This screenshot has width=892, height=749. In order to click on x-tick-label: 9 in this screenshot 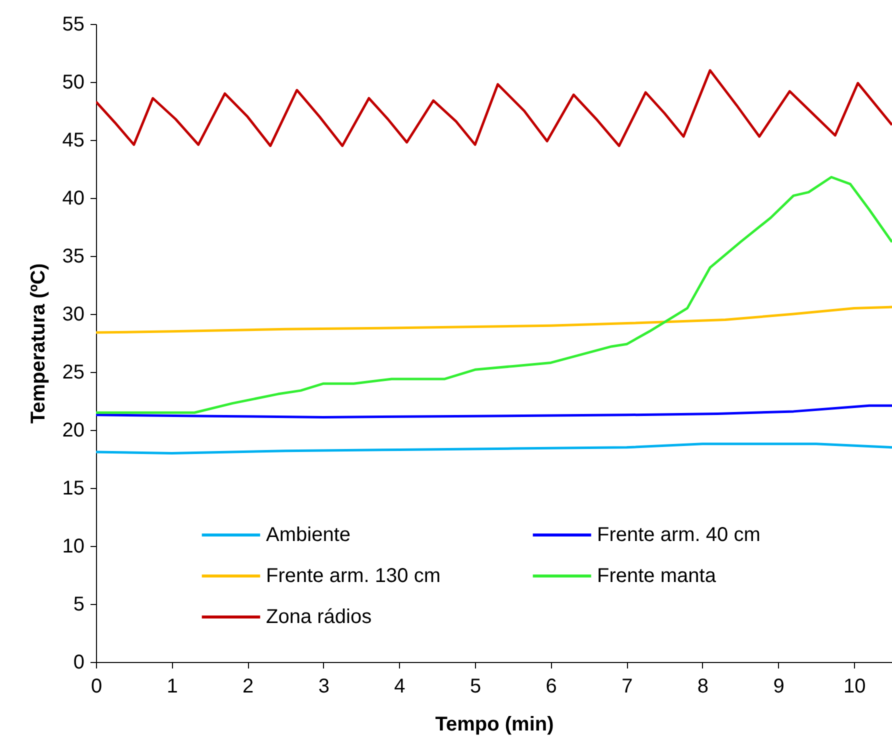, I will do `click(778, 687)`.